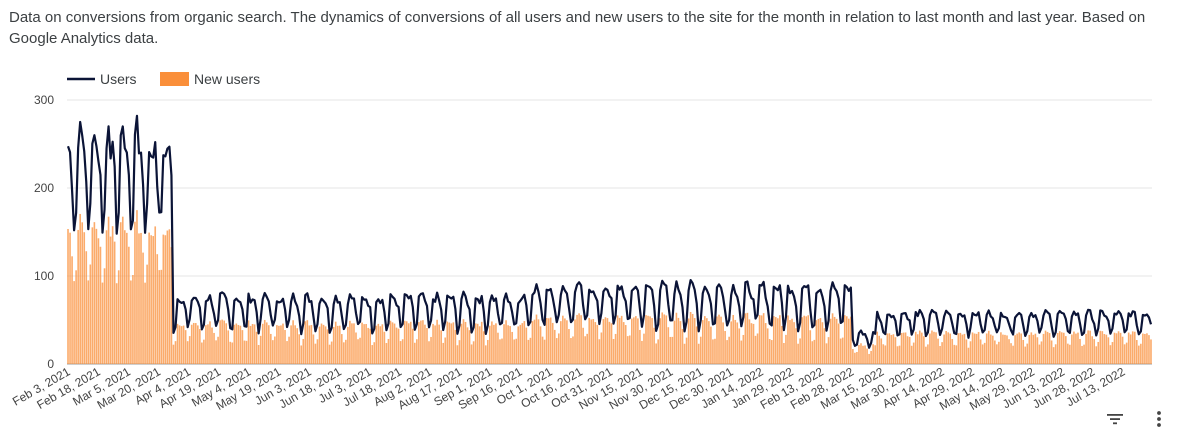 The height and width of the screenshot is (448, 1200). What do you see at coordinates (1159, 419) in the screenshot?
I see `more-vert-icon` at bounding box center [1159, 419].